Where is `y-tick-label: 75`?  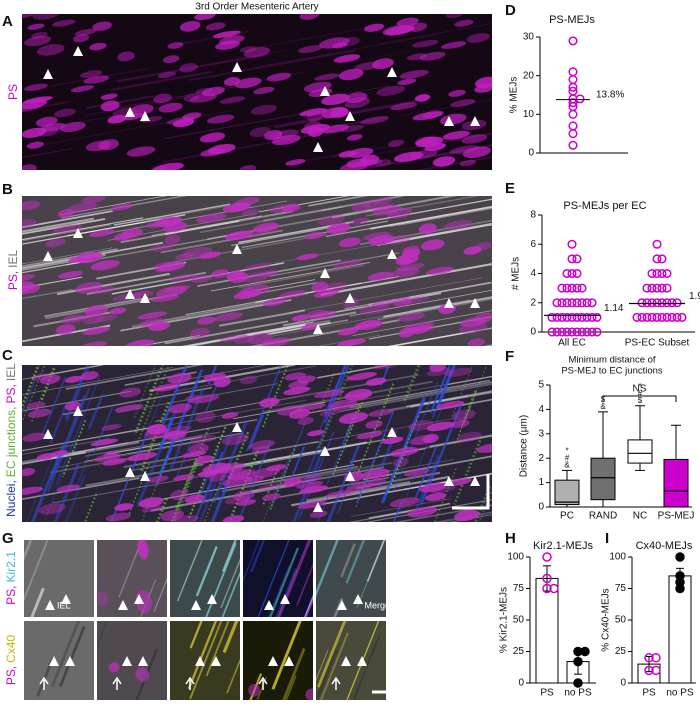 y-tick-label: 75 is located at coordinates (621, 588).